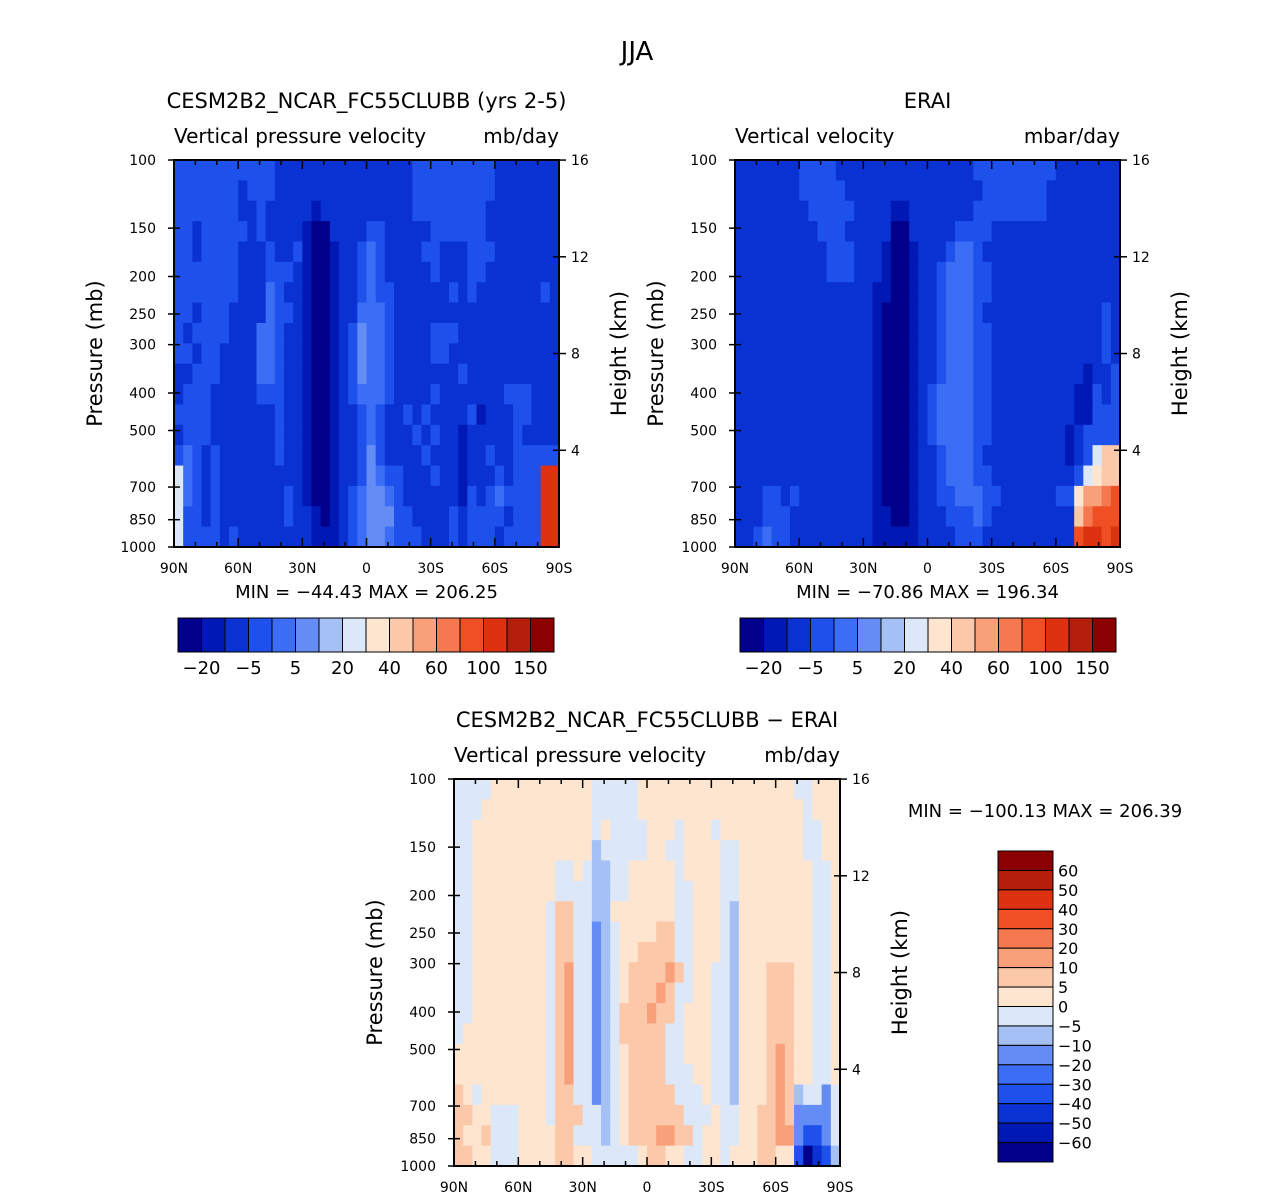 The image size is (1285, 1204). What do you see at coordinates (530, 668) in the screenshot?
I see `colorbar-label: 150` at bounding box center [530, 668].